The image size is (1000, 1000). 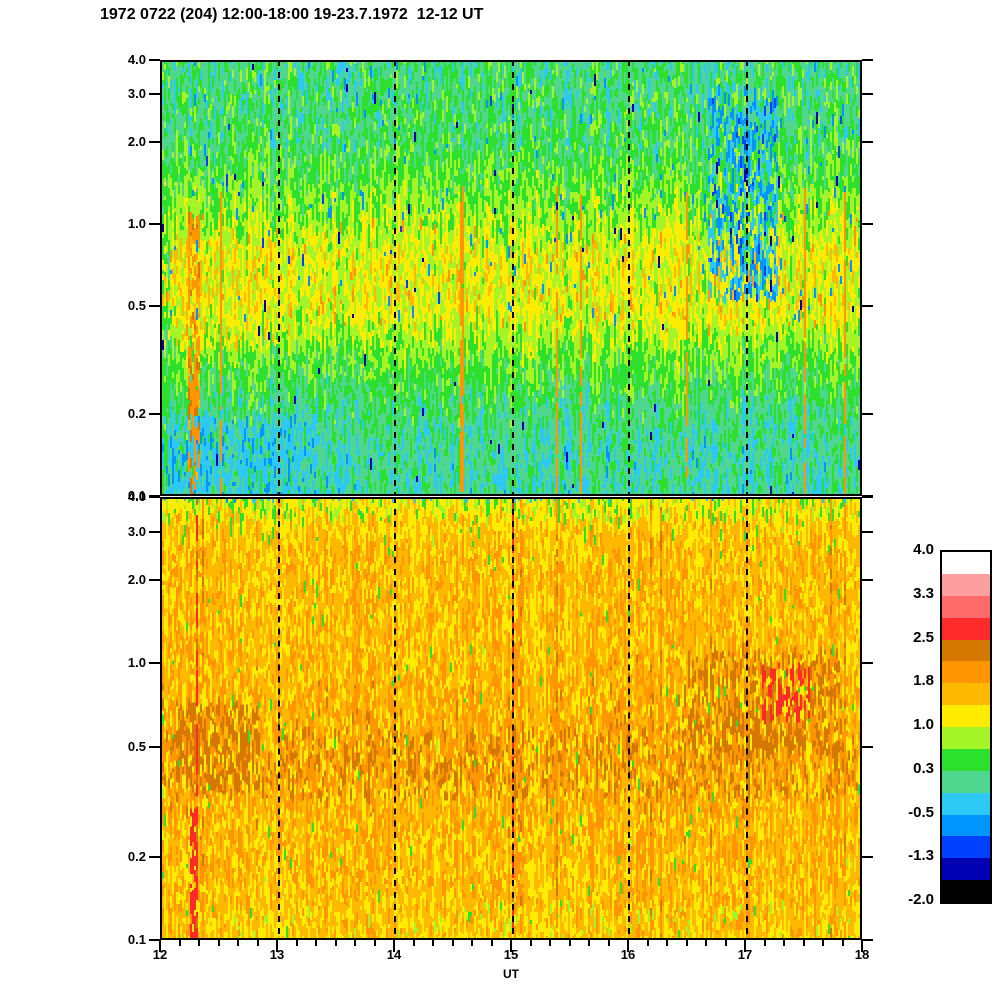 I want to click on x-tick-label: 16, so click(x=628, y=954).